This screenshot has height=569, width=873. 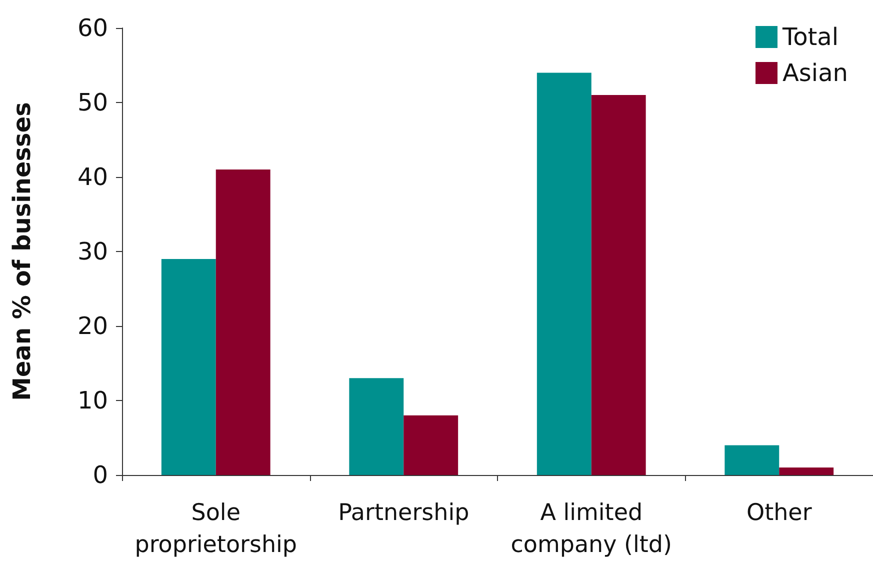 What do you see at coordinates (810, 37) in the screenshot?
I see `legend-label: Total` at bounding box center [810, 37].